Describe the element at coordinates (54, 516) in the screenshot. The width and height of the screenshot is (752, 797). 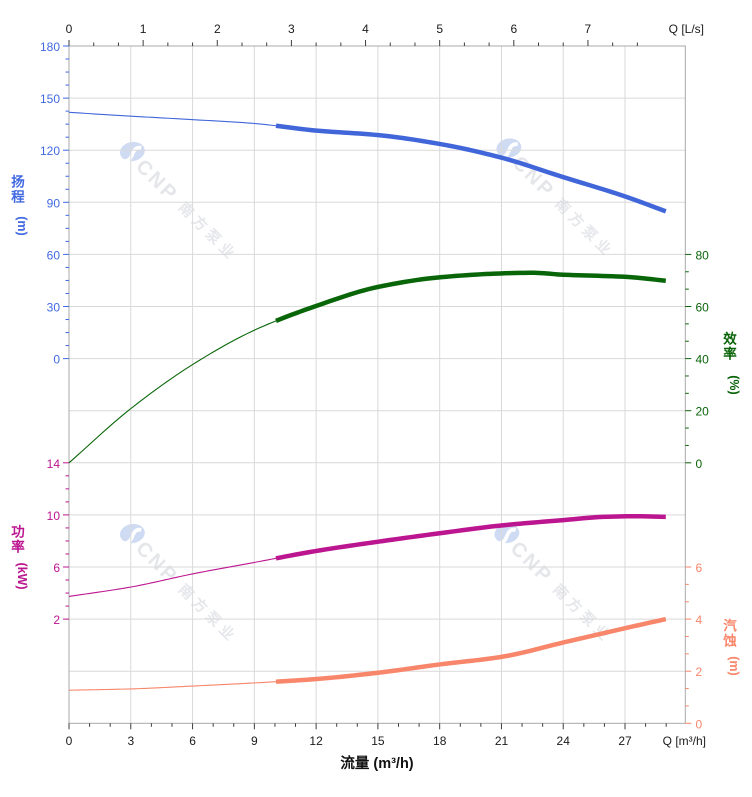
I see `svg-text: 10` at that location.